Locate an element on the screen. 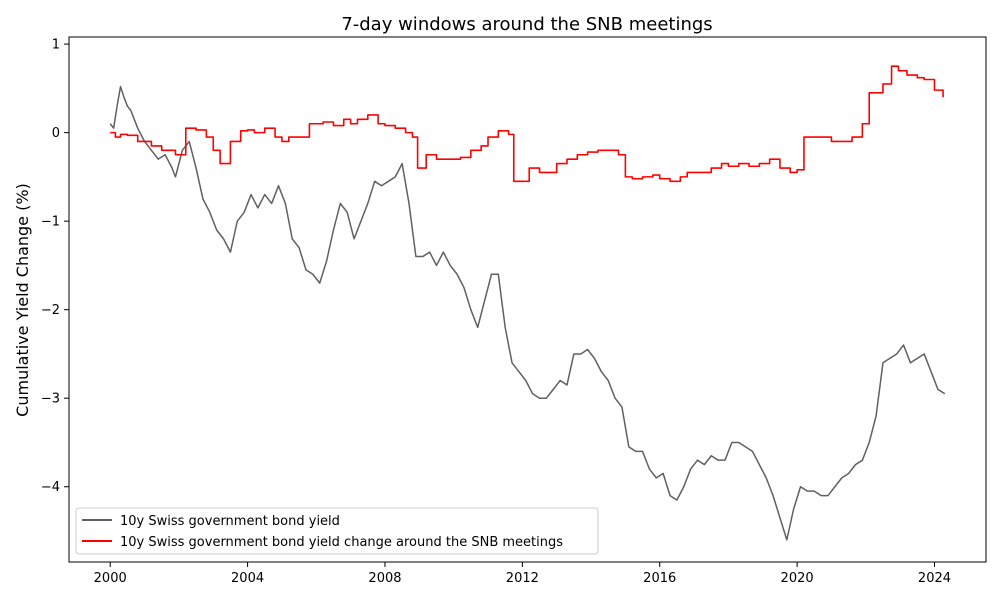 Image resolution: width=1000 pixels, height=600 pixels. x-tick-label: 2024 is located at coordinates (934, 578).